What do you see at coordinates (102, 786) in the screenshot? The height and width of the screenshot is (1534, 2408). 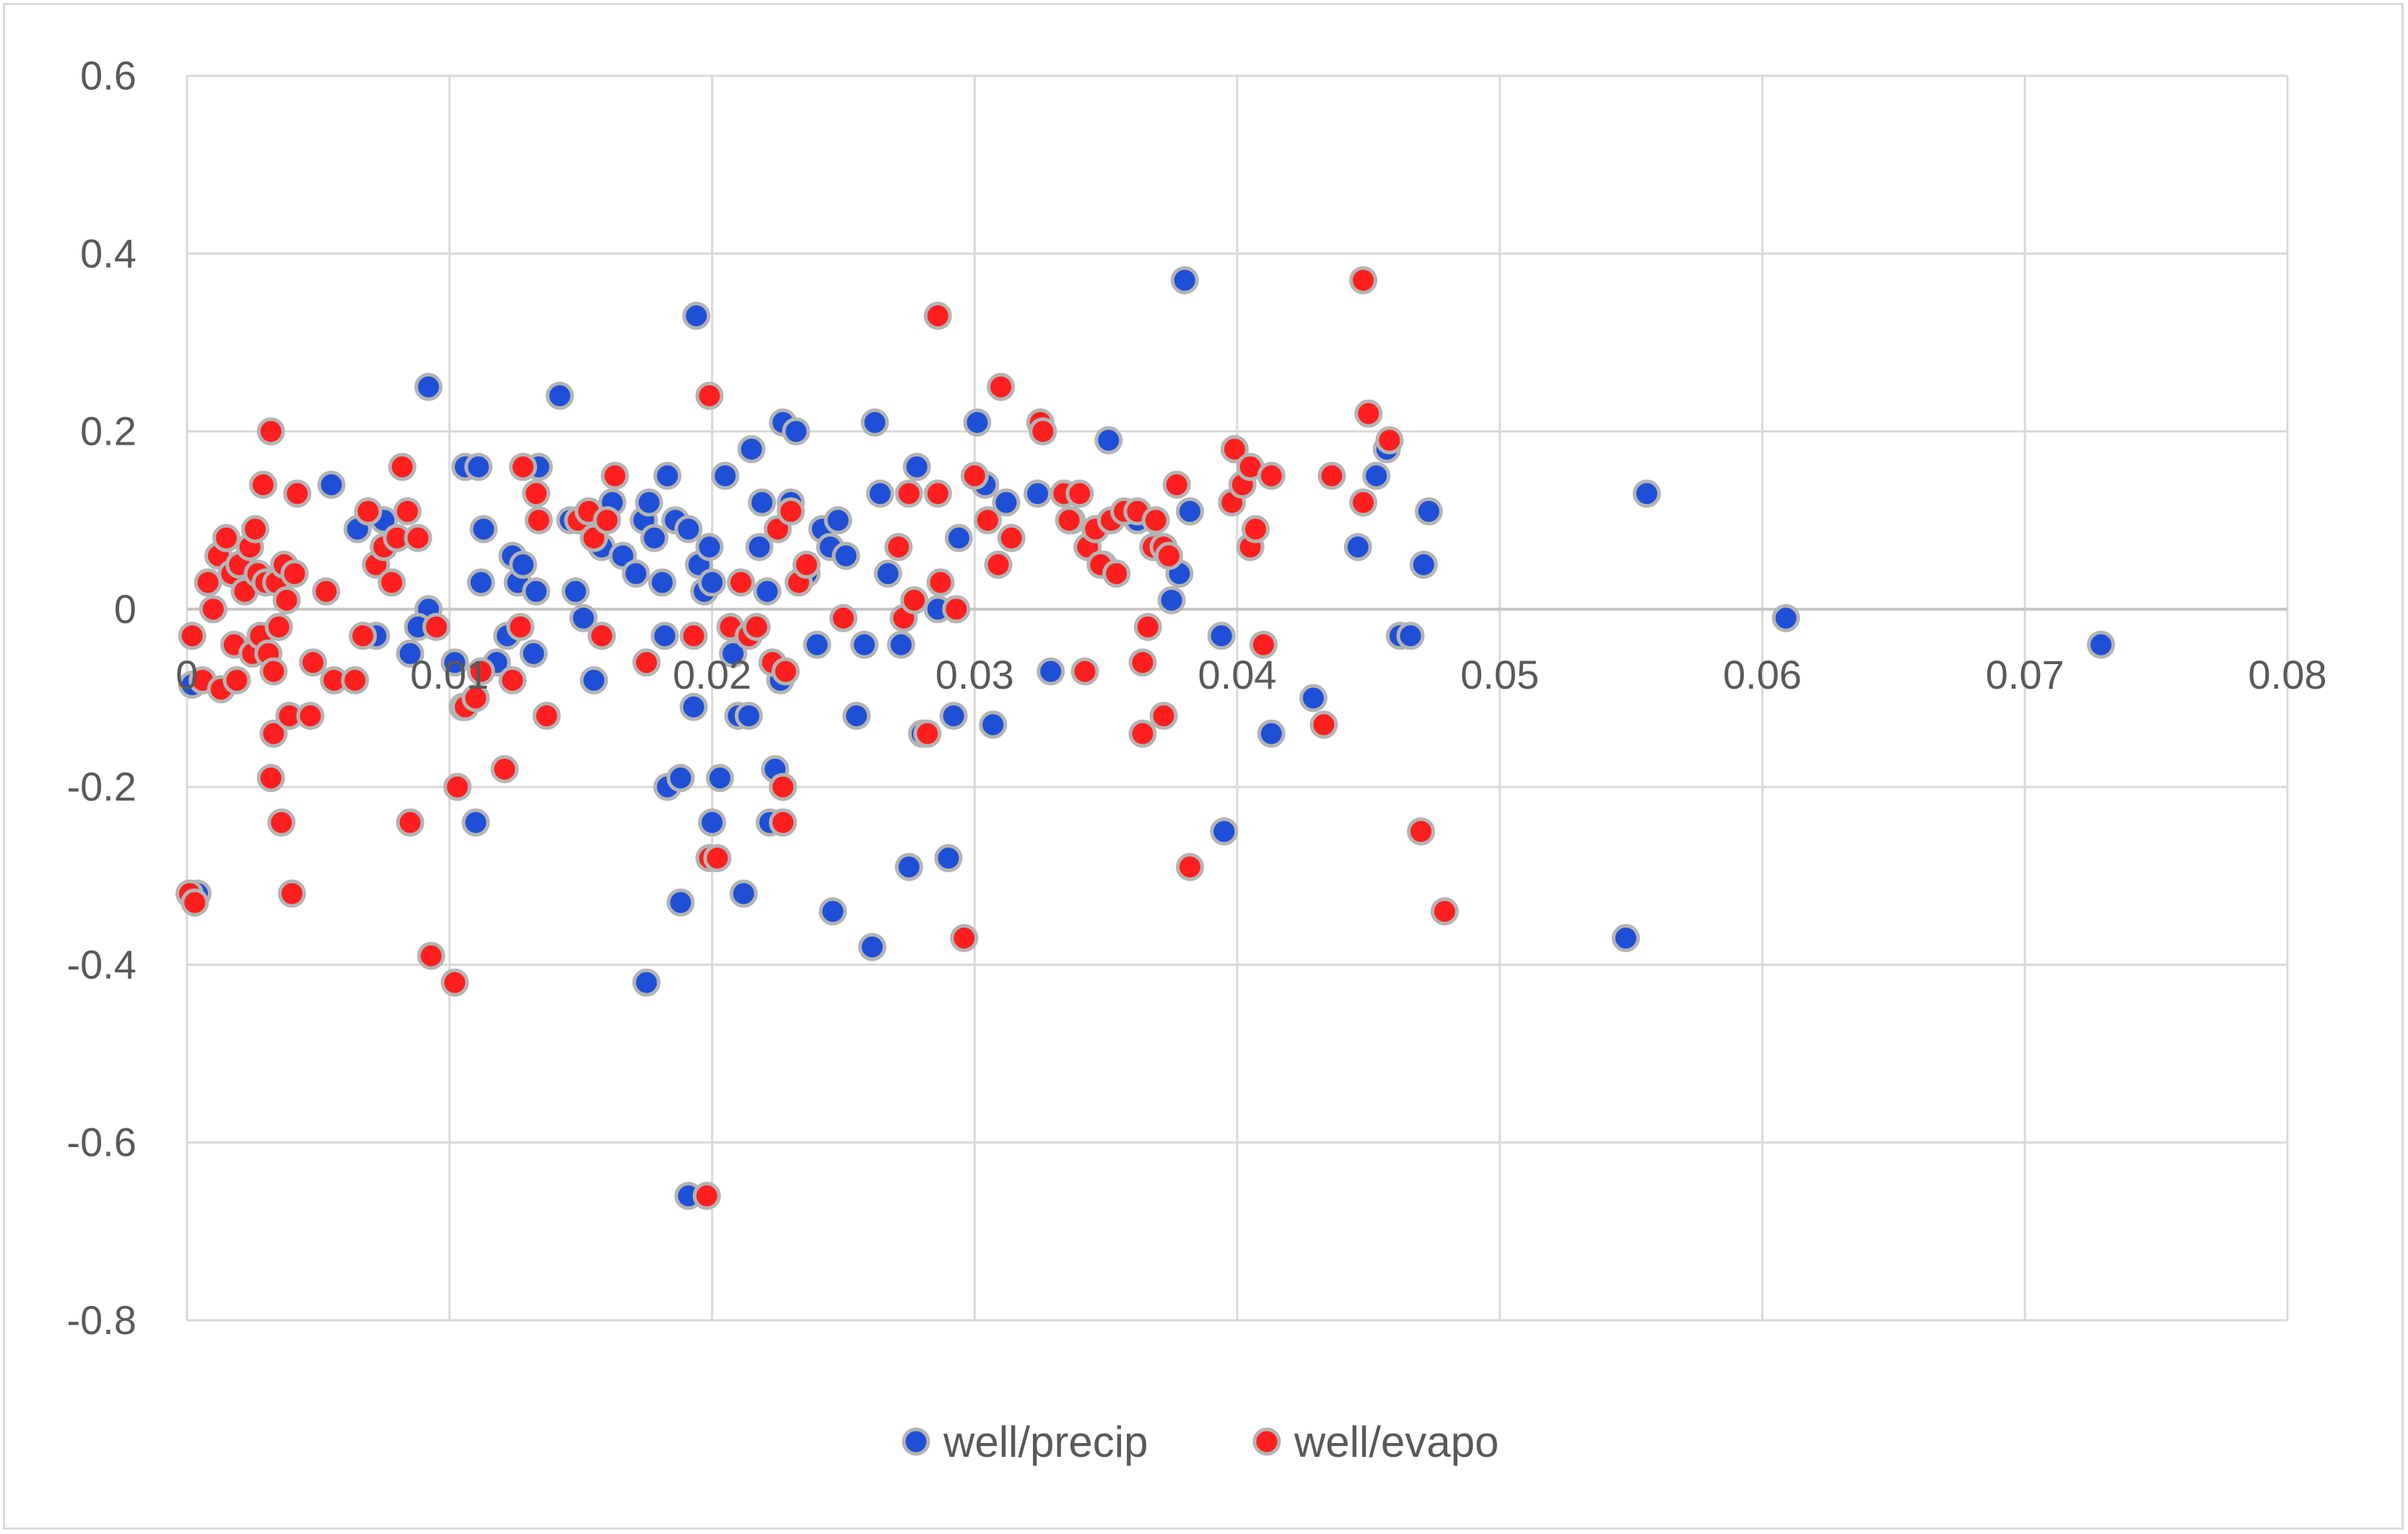 I see `y-tick-label: -0.2` at bounding box center [102, 786].